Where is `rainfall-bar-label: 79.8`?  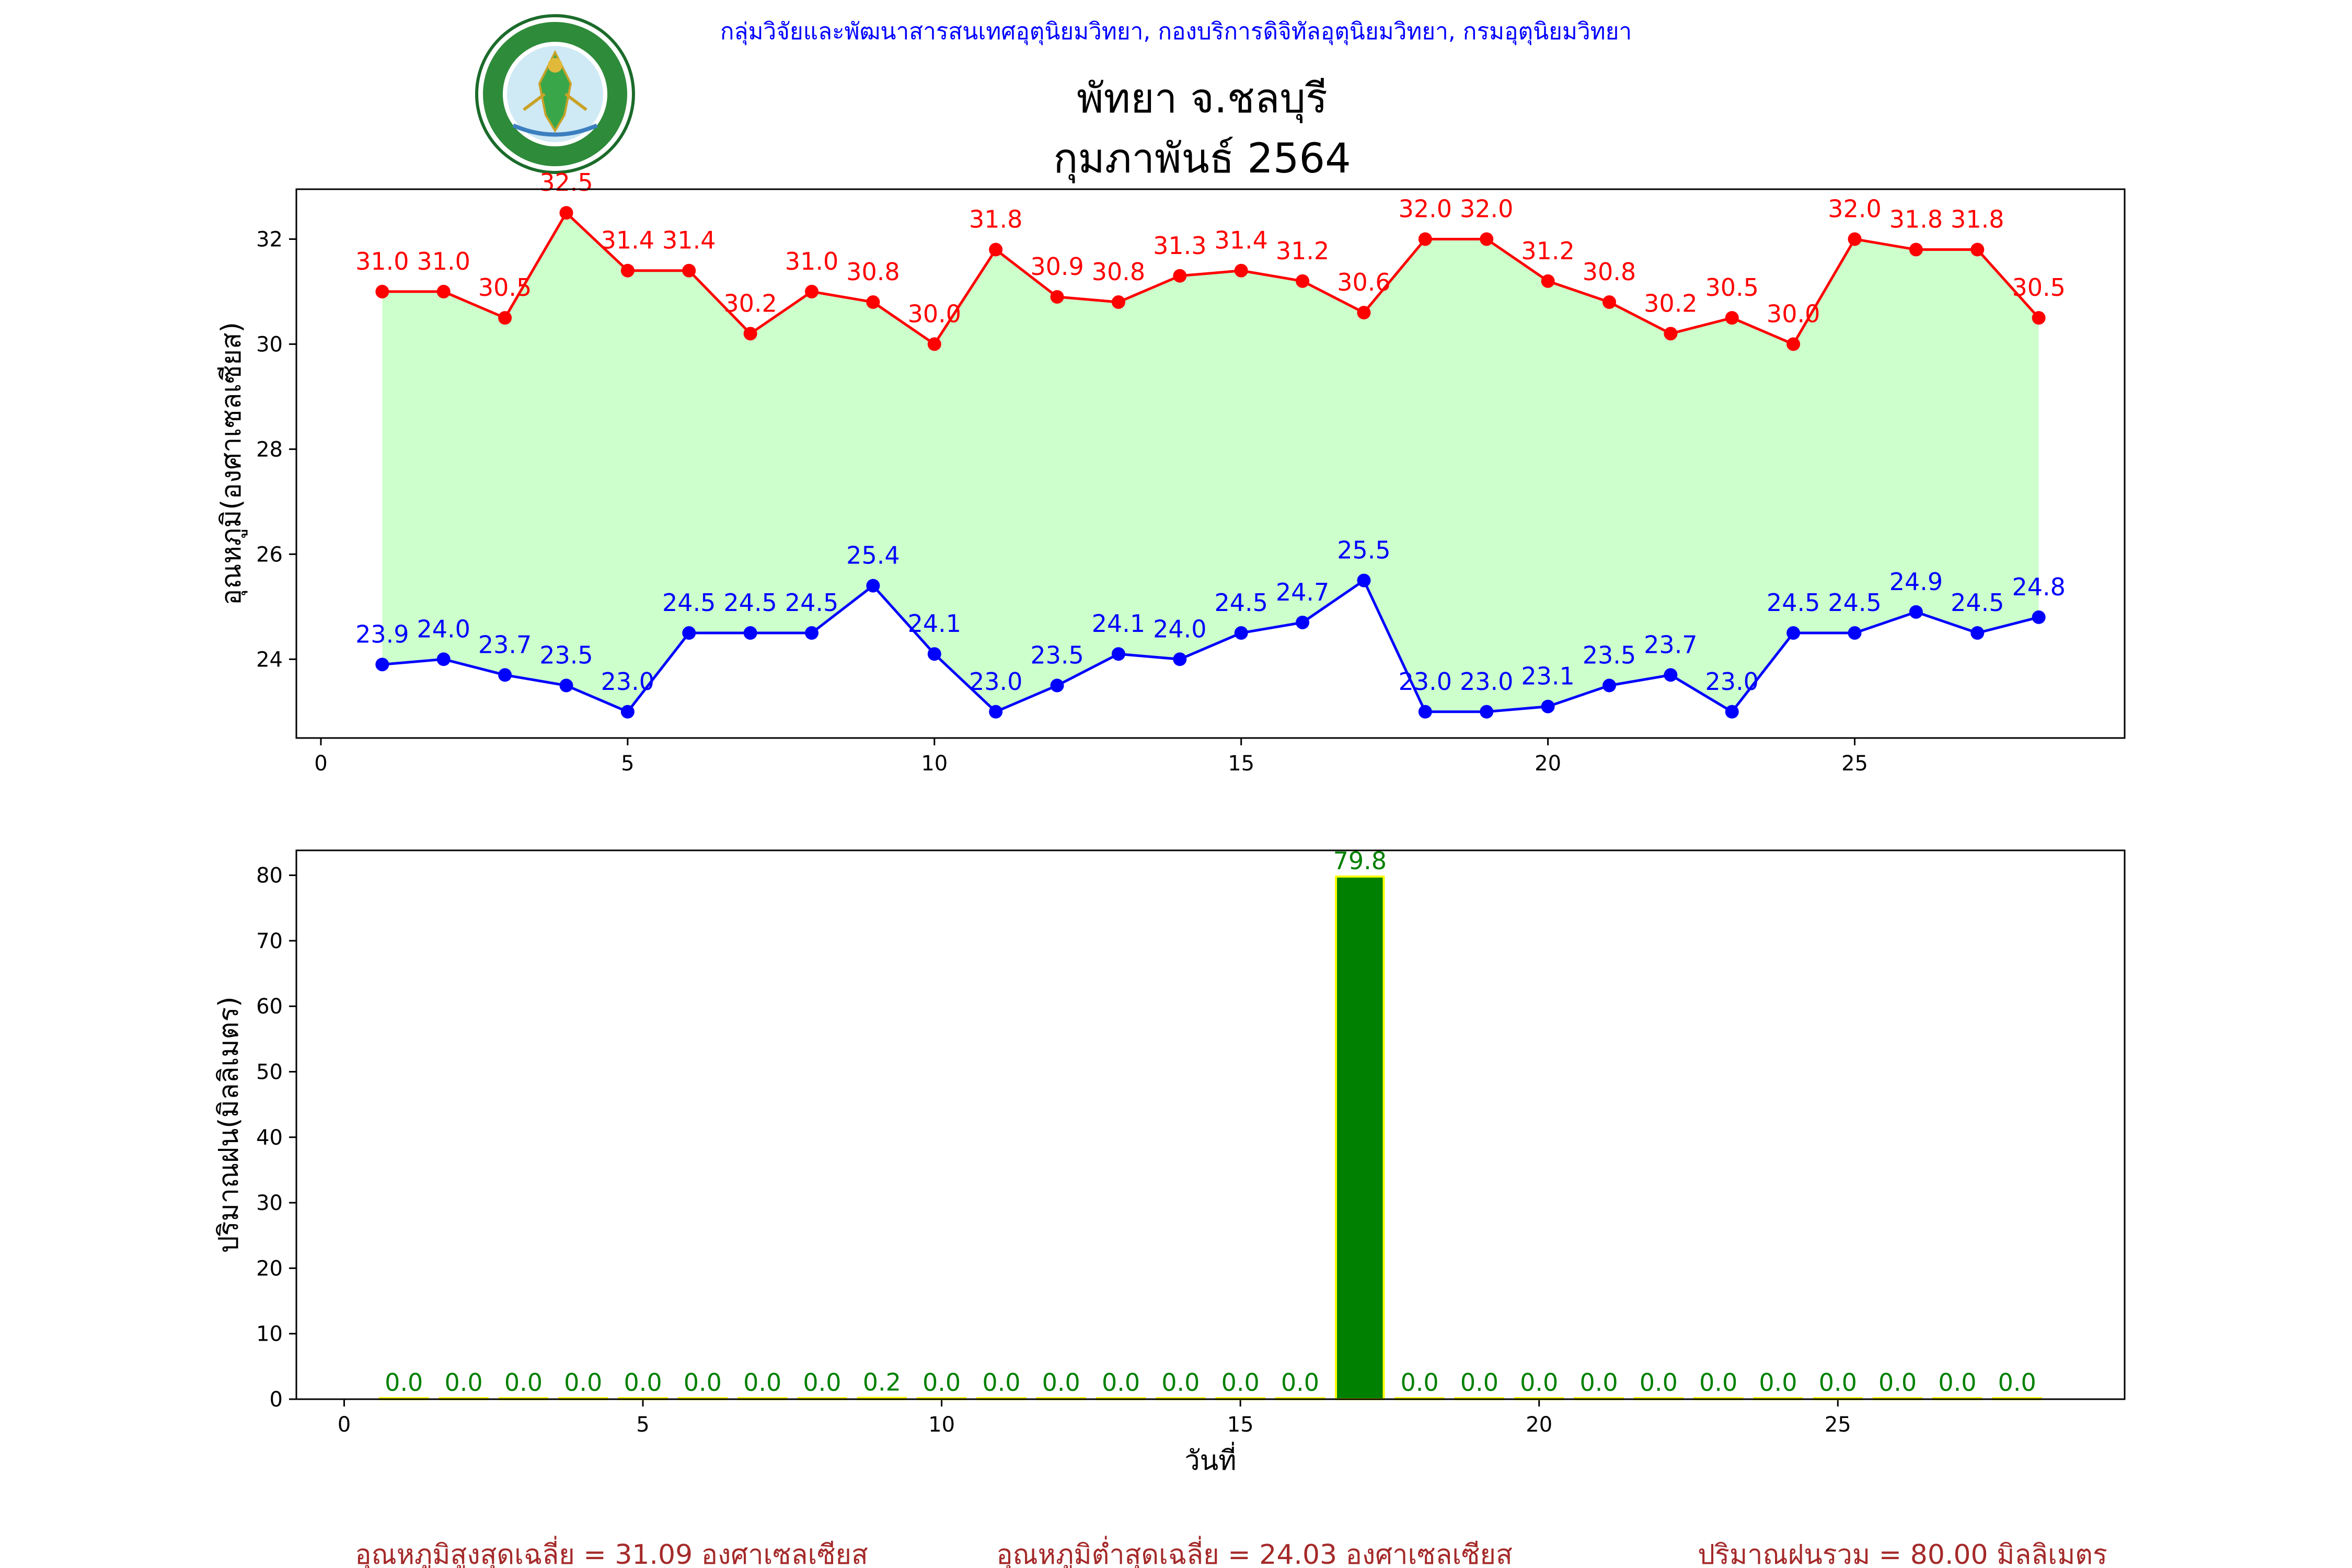 rainfall-bar-label: 79.8 is located at coordinates (1360, 861).